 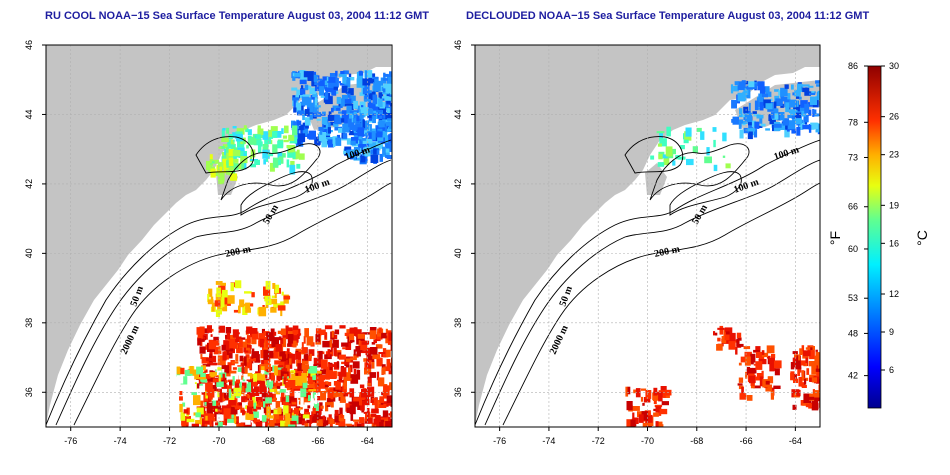 I want to click on colorbar-gradient, so click(x=874, y=237).